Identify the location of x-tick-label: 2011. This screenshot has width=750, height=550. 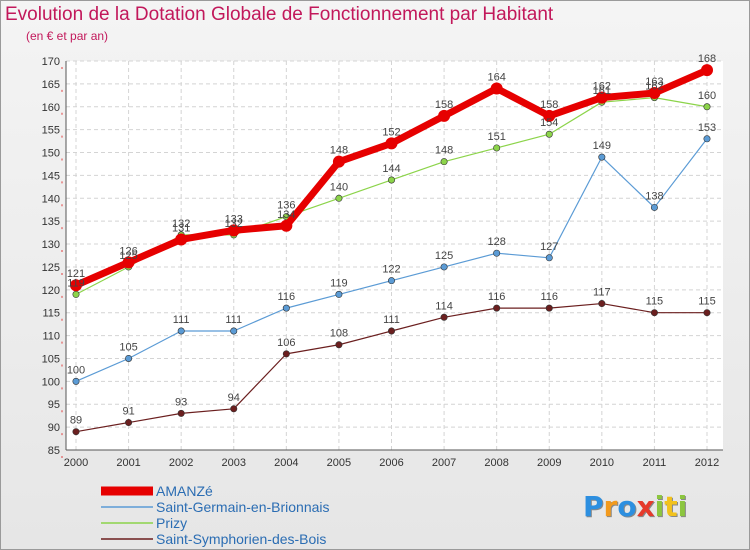
(655, 463).